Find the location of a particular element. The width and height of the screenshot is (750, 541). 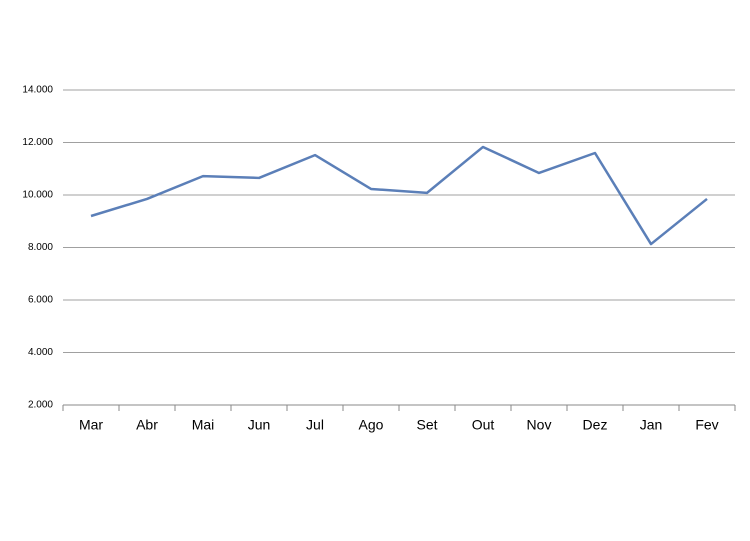

y-tick-label: 12.000 is located at coordinates (37, 142).